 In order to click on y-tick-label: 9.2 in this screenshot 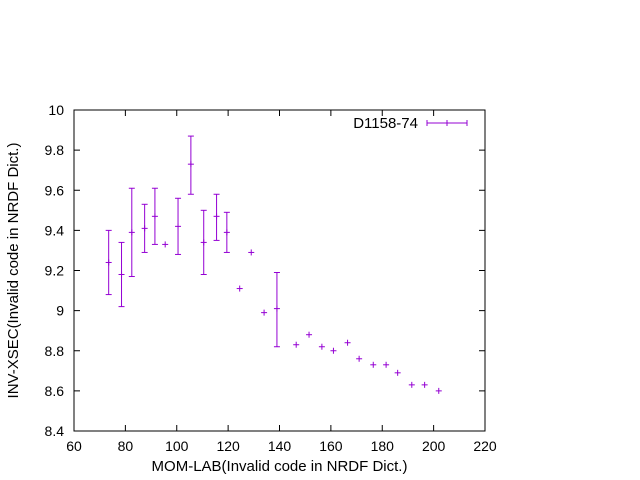, I will do `click(55, 271)`.